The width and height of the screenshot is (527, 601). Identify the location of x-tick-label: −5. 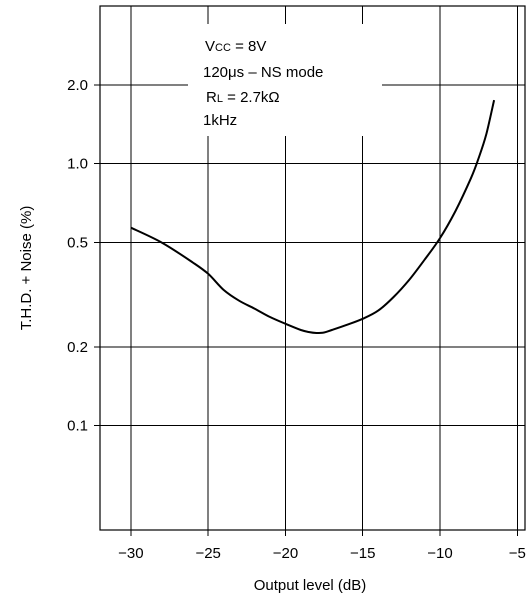
(517, 553).